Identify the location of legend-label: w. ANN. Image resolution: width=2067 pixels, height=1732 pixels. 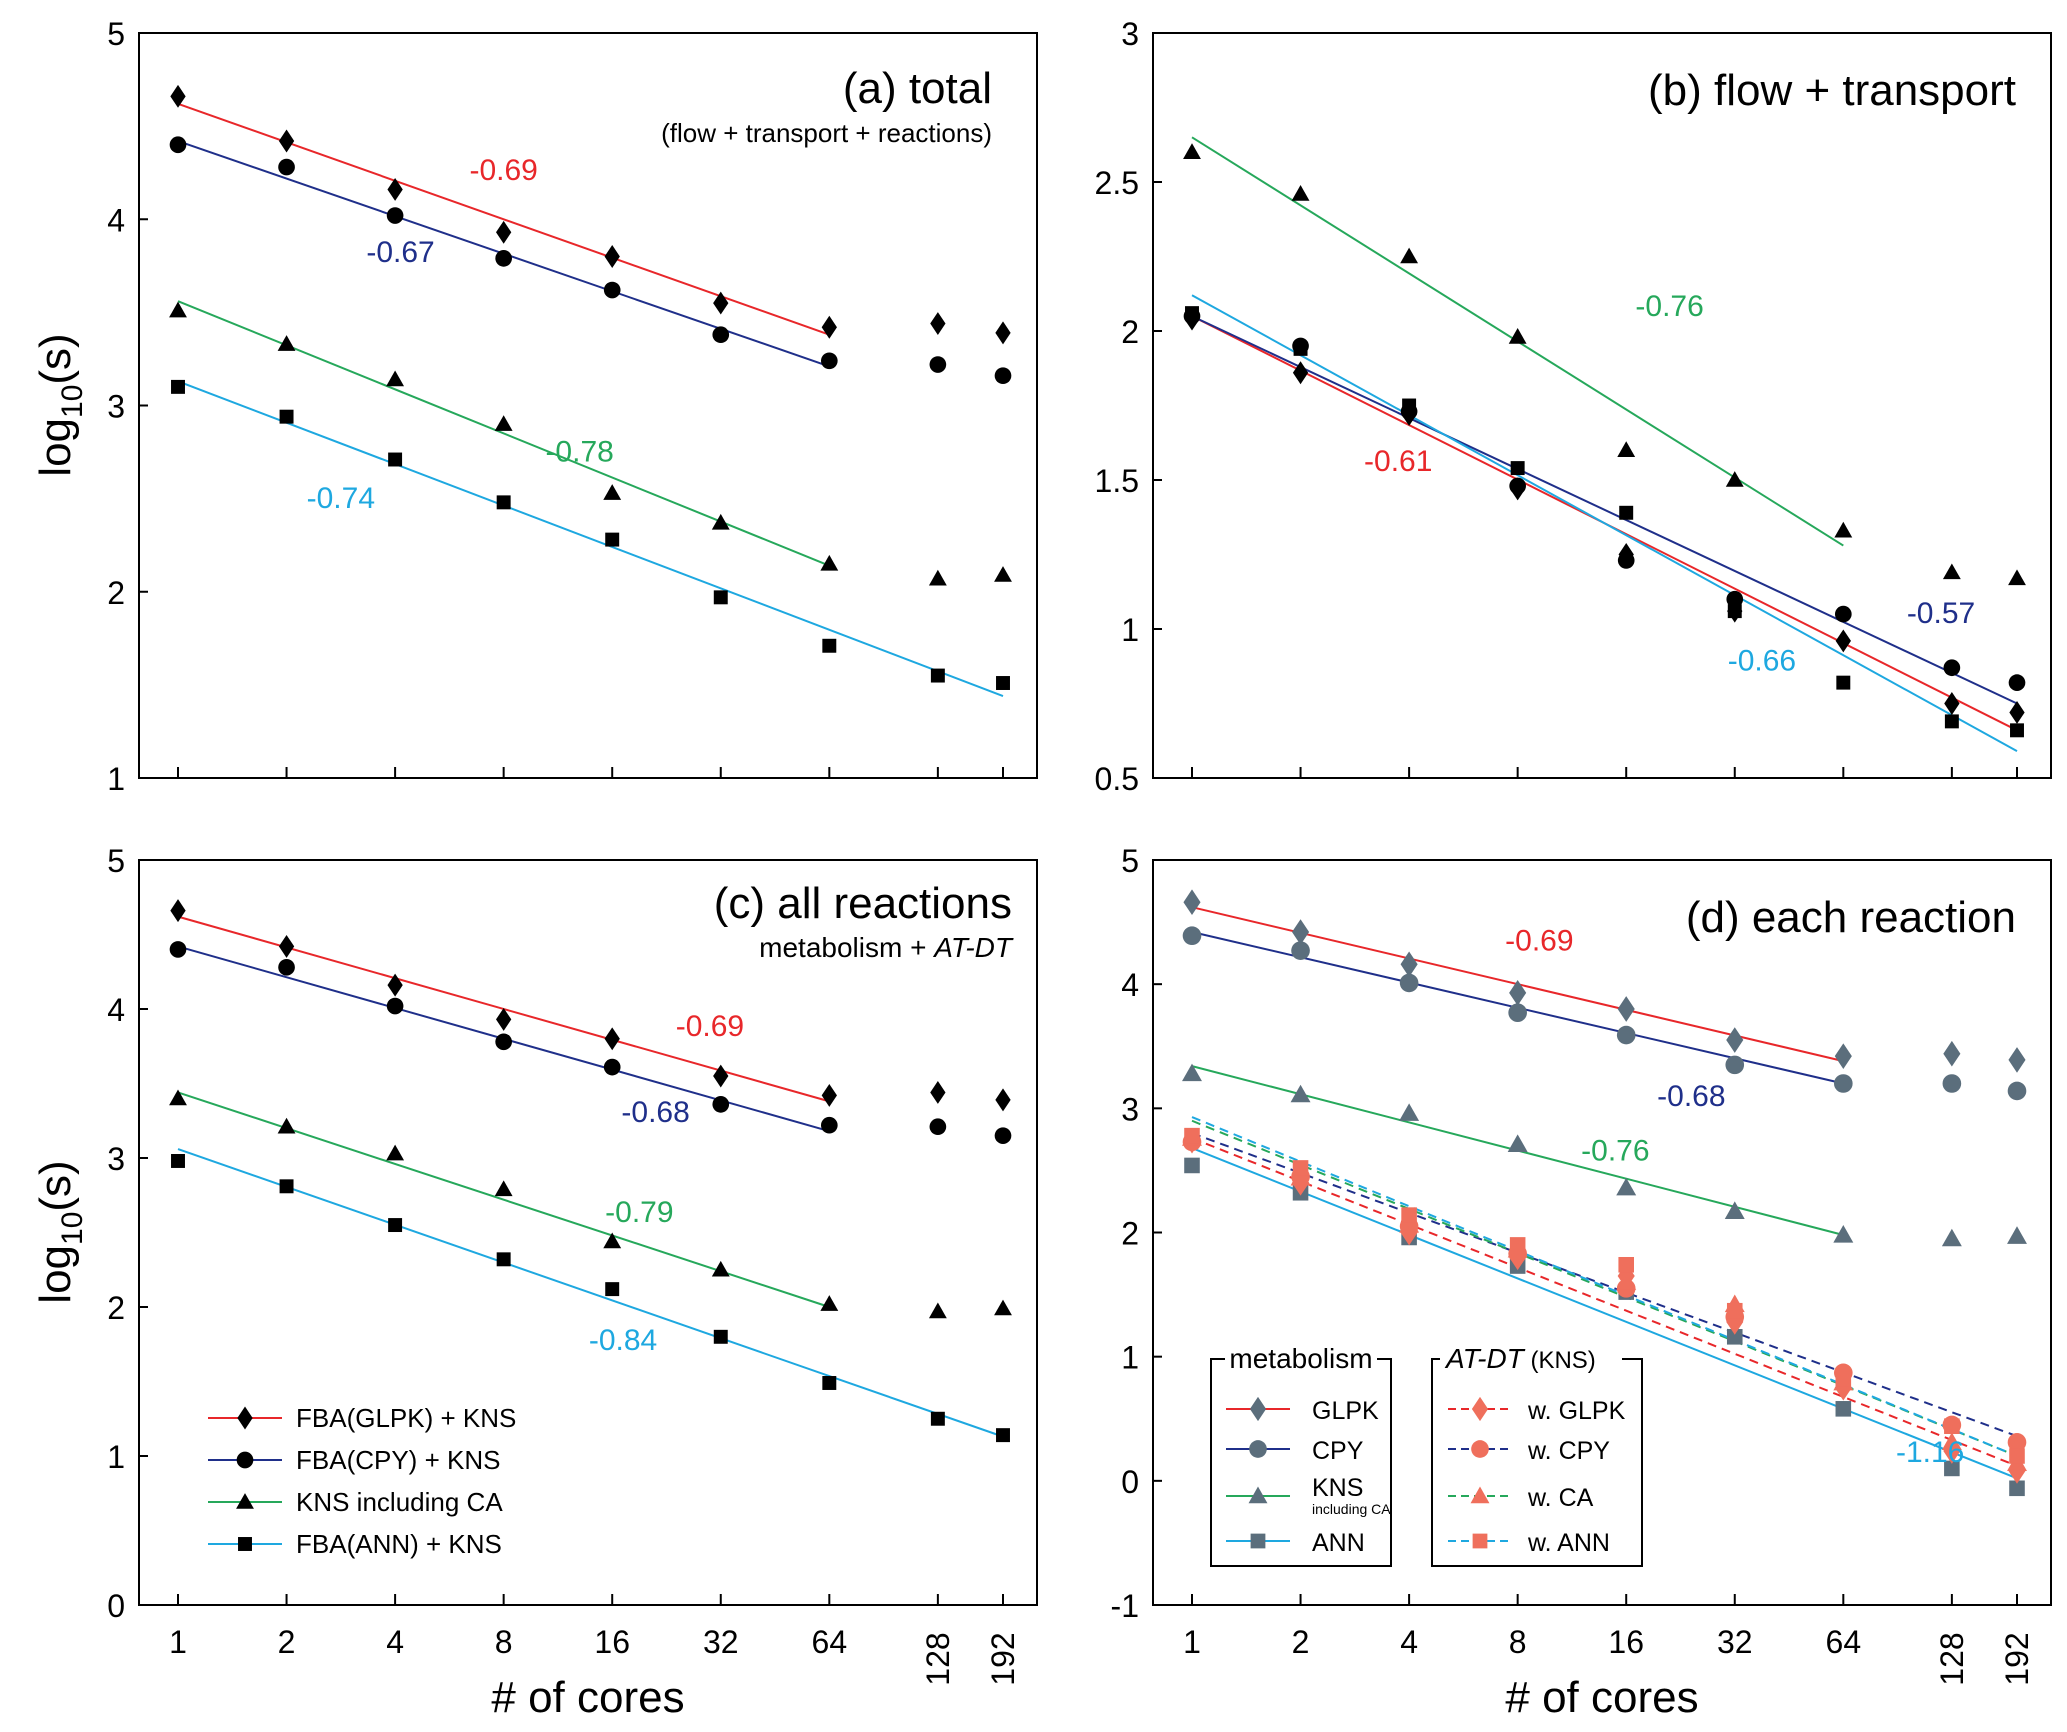
(1568, 1543).